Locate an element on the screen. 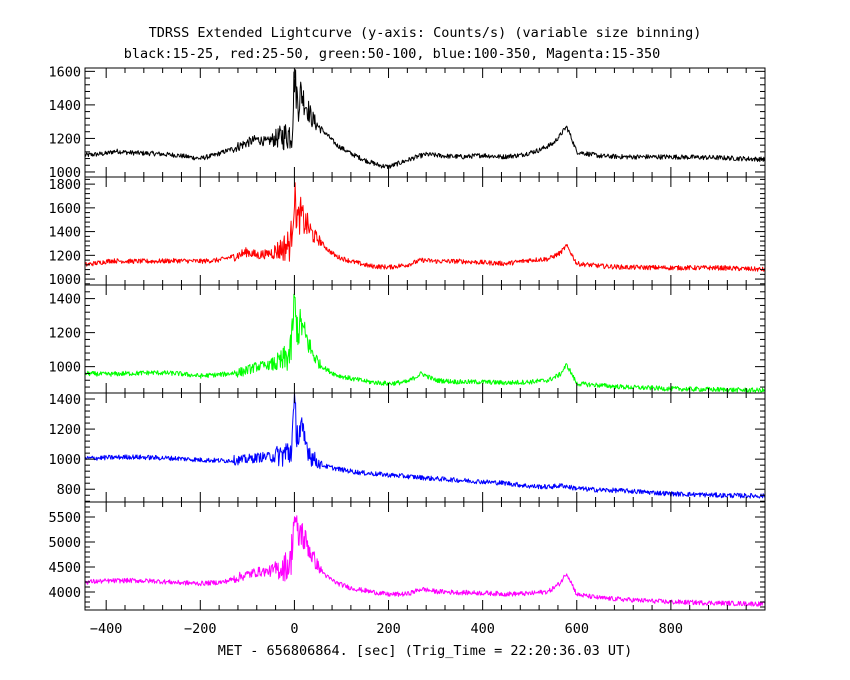 The height and width of the screenshot is (680, 850). x-tick-label: 600 is located at coordinates (577, 629).